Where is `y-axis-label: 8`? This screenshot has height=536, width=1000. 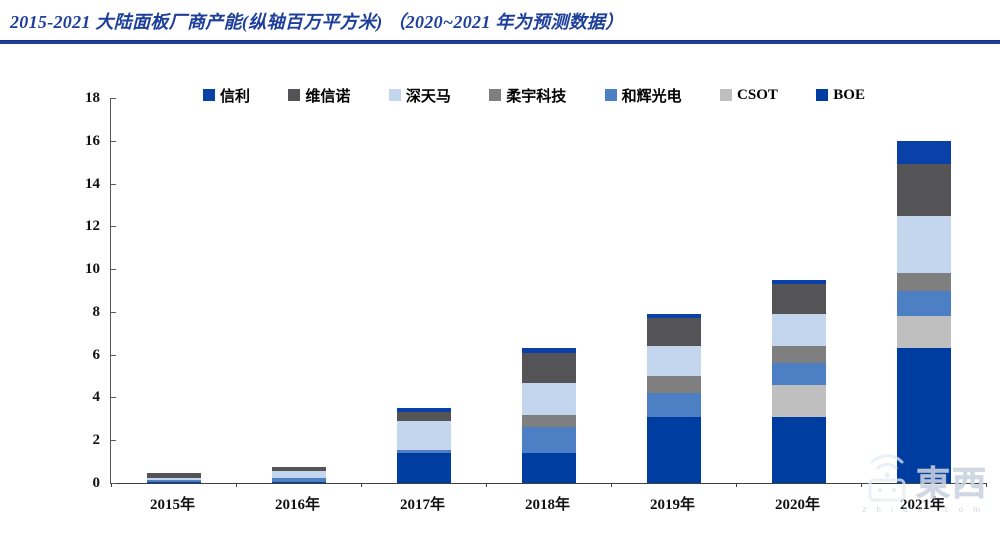 y-axis-label: 8 is located at coordinates (96, 311).